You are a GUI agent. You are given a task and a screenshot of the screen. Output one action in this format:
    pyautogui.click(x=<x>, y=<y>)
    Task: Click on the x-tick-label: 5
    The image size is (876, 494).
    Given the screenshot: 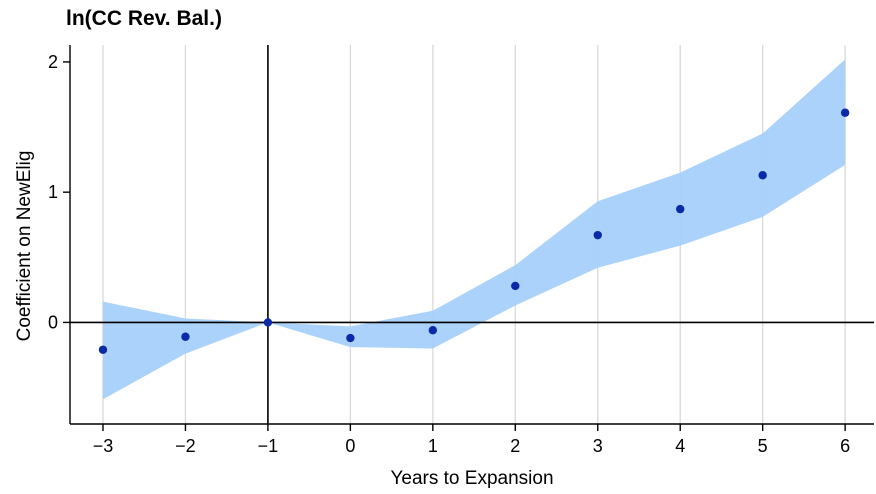 What is the action you would take?
    pyautogui.click(x=763, y=446)
    